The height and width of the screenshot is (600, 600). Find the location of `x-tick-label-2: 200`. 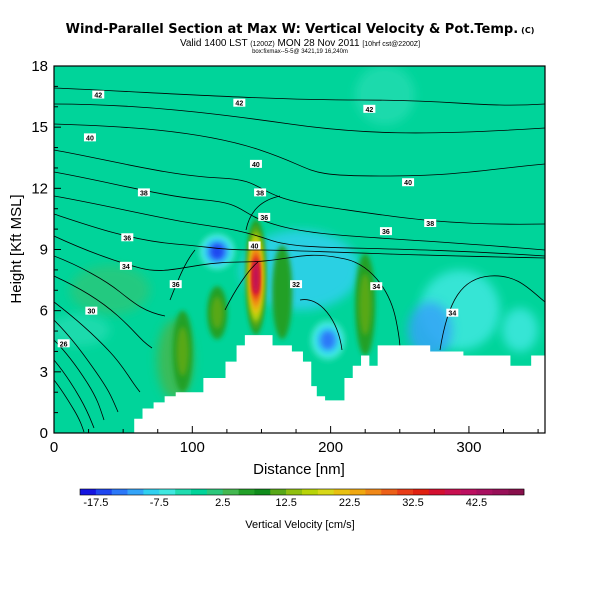

x-tick-label-2: 200 is located at coordinates (330, 447).